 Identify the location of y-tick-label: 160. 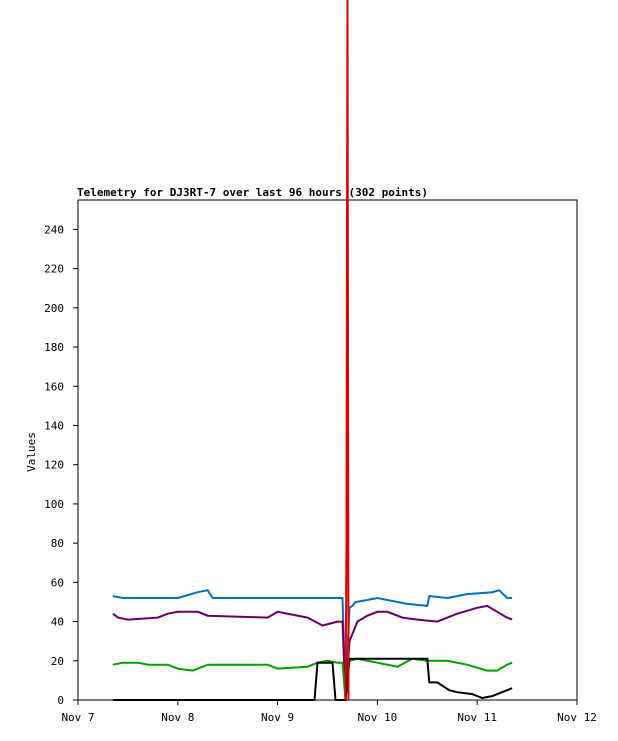
(54, 386).